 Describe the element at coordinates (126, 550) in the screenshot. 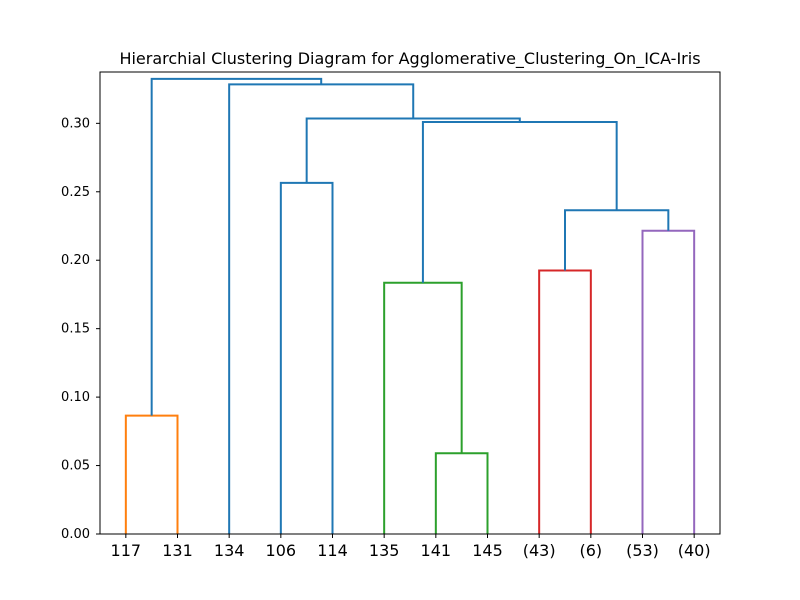

I see `leaf-label-0: 117` at that location.